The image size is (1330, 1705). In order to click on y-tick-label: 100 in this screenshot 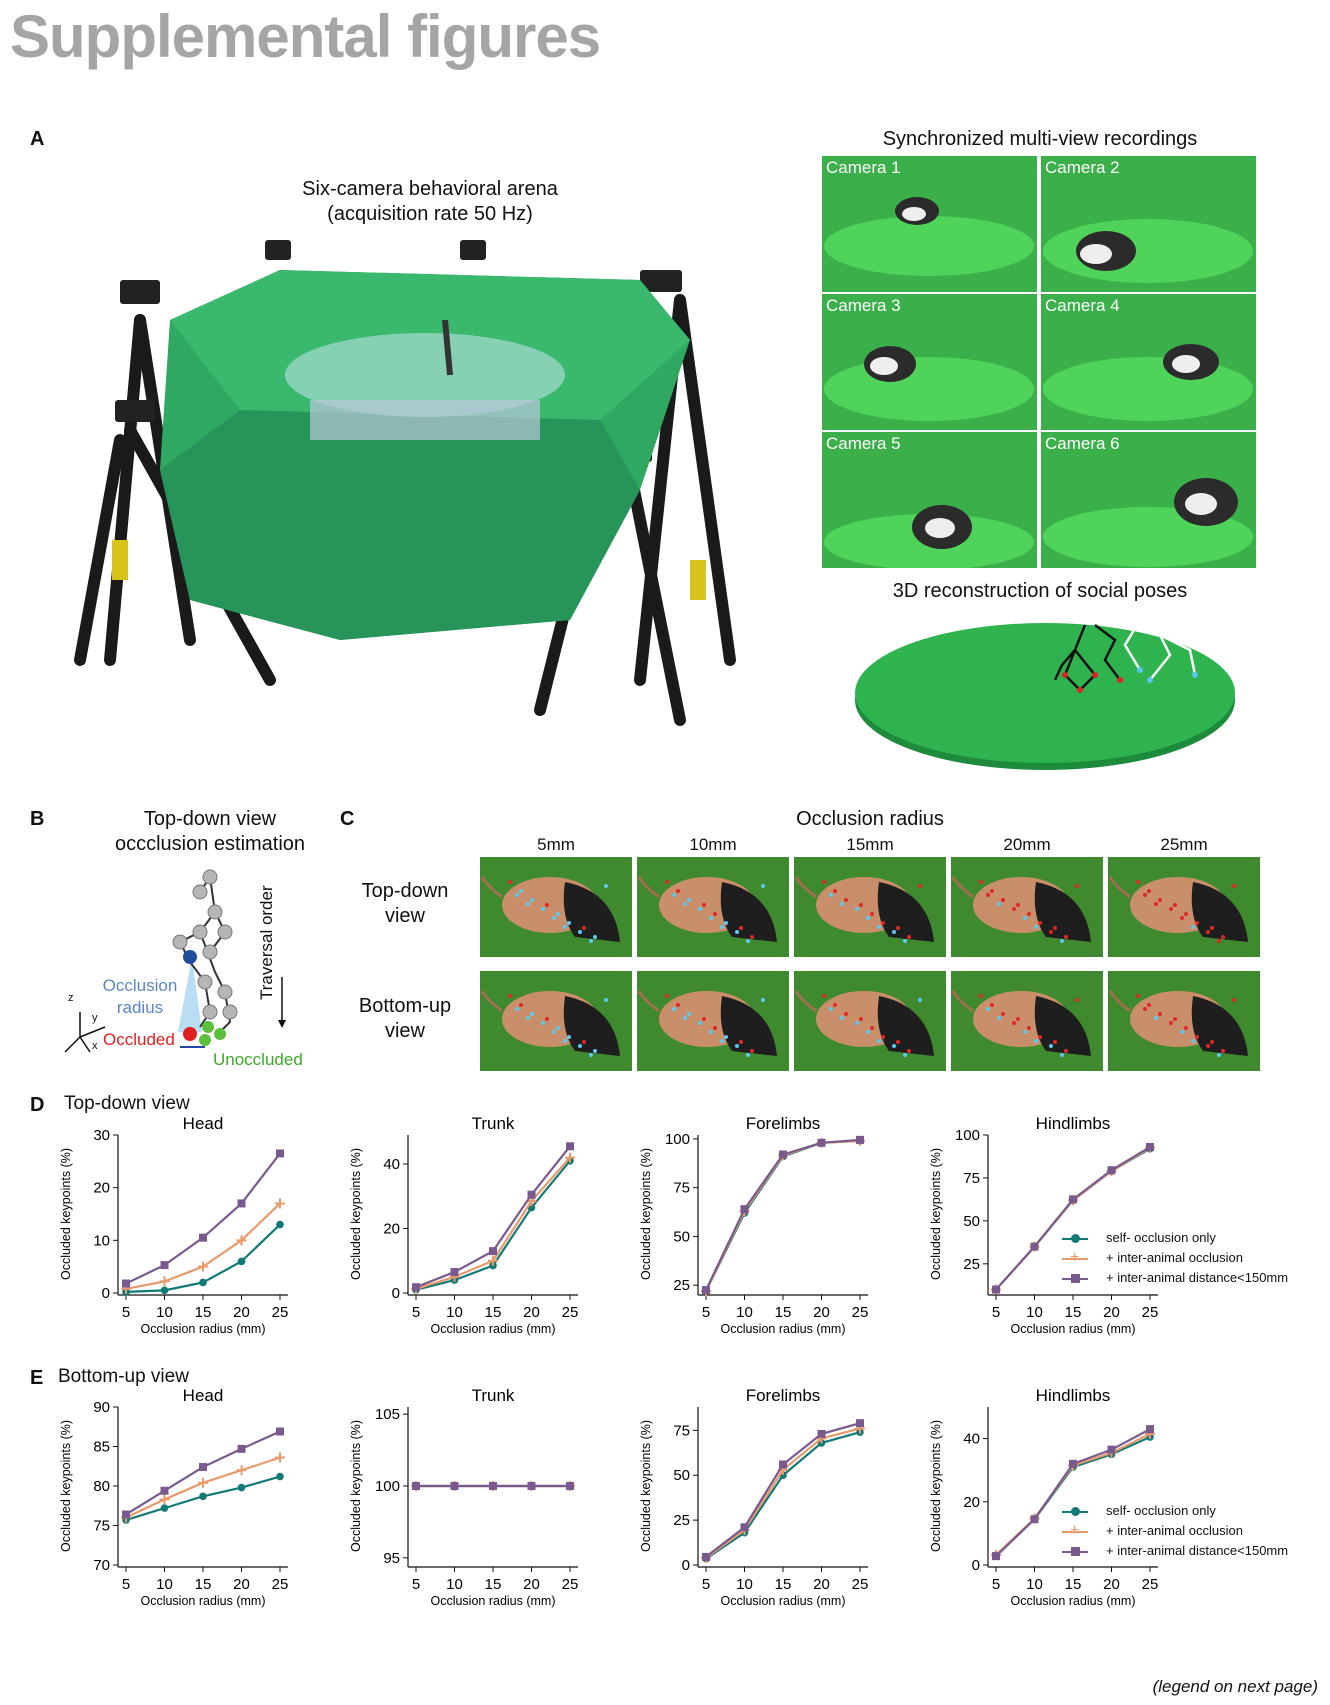, I will do `click(967, 1135)`.